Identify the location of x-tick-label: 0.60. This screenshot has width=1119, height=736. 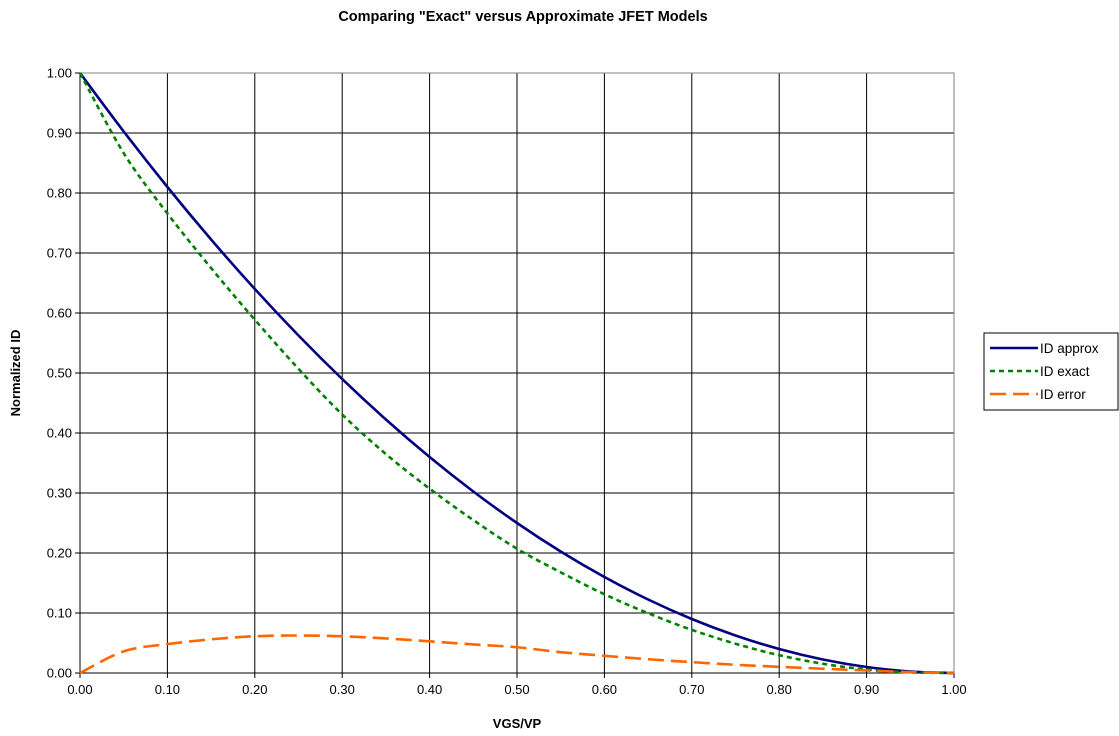
(604, 689).